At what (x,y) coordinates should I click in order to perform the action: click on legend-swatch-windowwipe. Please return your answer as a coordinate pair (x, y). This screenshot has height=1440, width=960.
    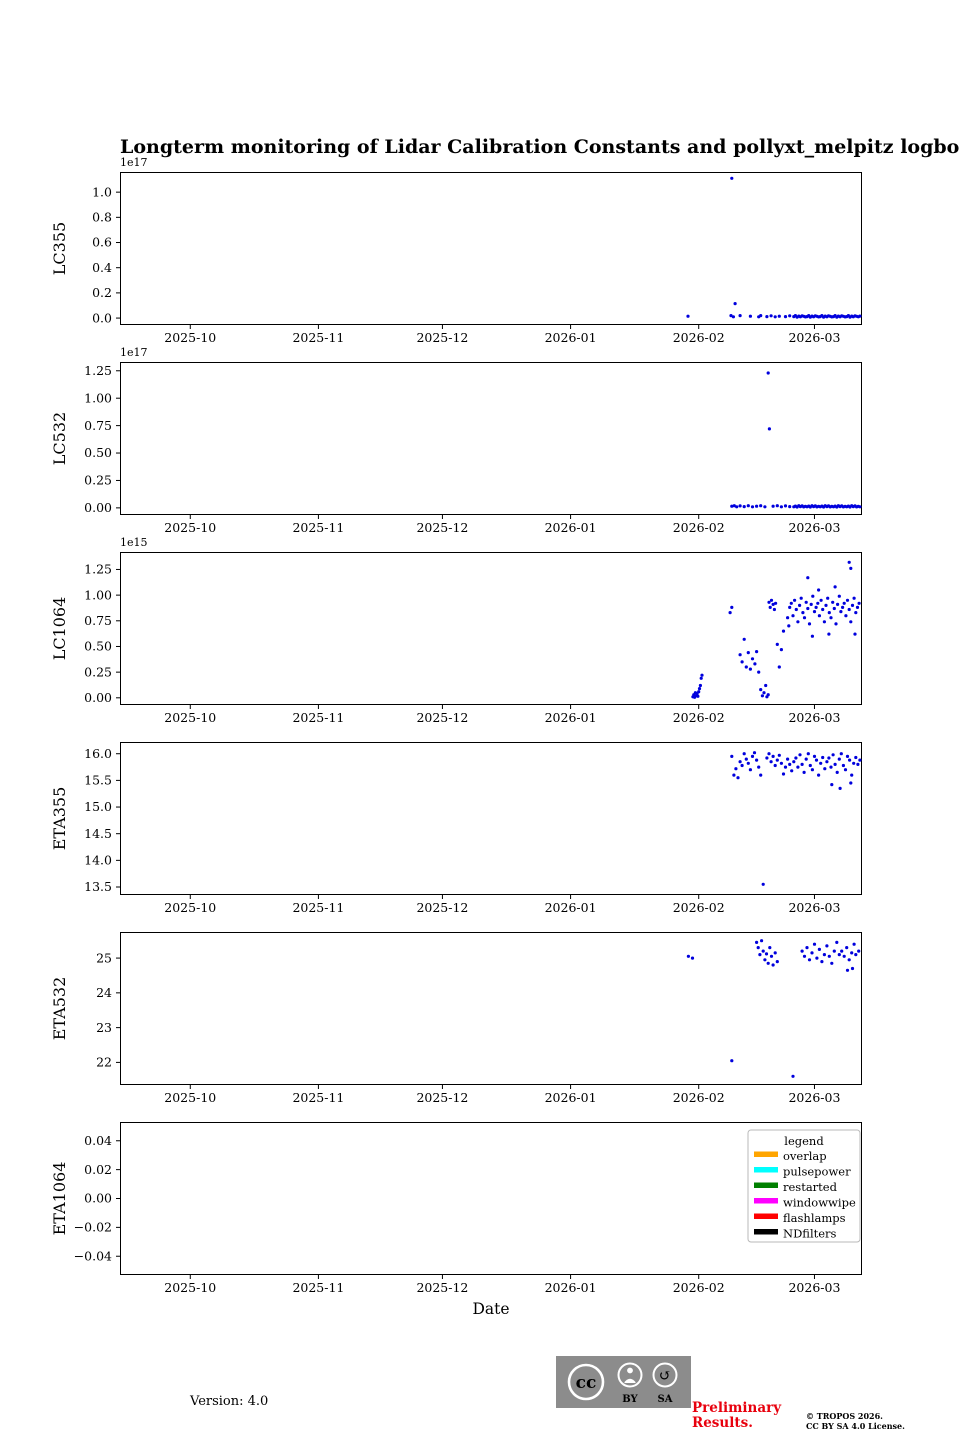
    Looking at the image, I should click on (766, 1201).